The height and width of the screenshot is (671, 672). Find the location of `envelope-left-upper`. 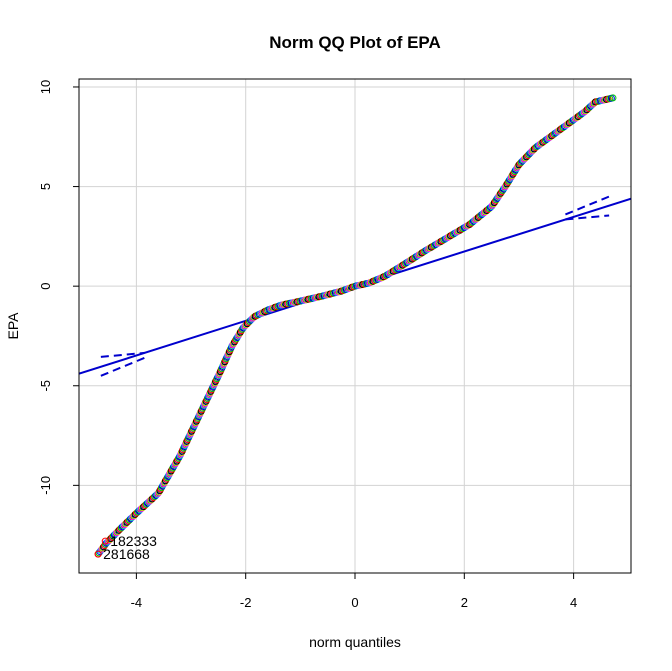

envelope-left-upper is located at coordinates (122, 354).